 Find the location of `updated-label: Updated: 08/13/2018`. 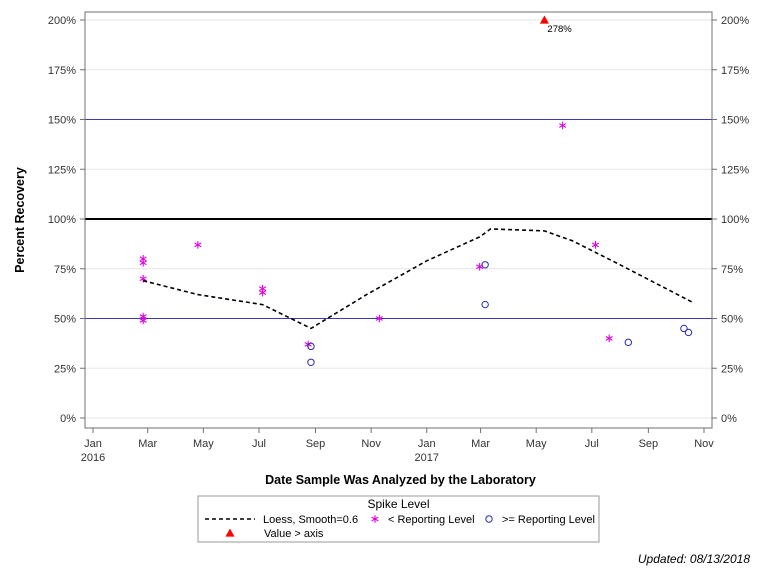

updated-label: Updated: 08/13/2018 is located at coordinates (693, 559).